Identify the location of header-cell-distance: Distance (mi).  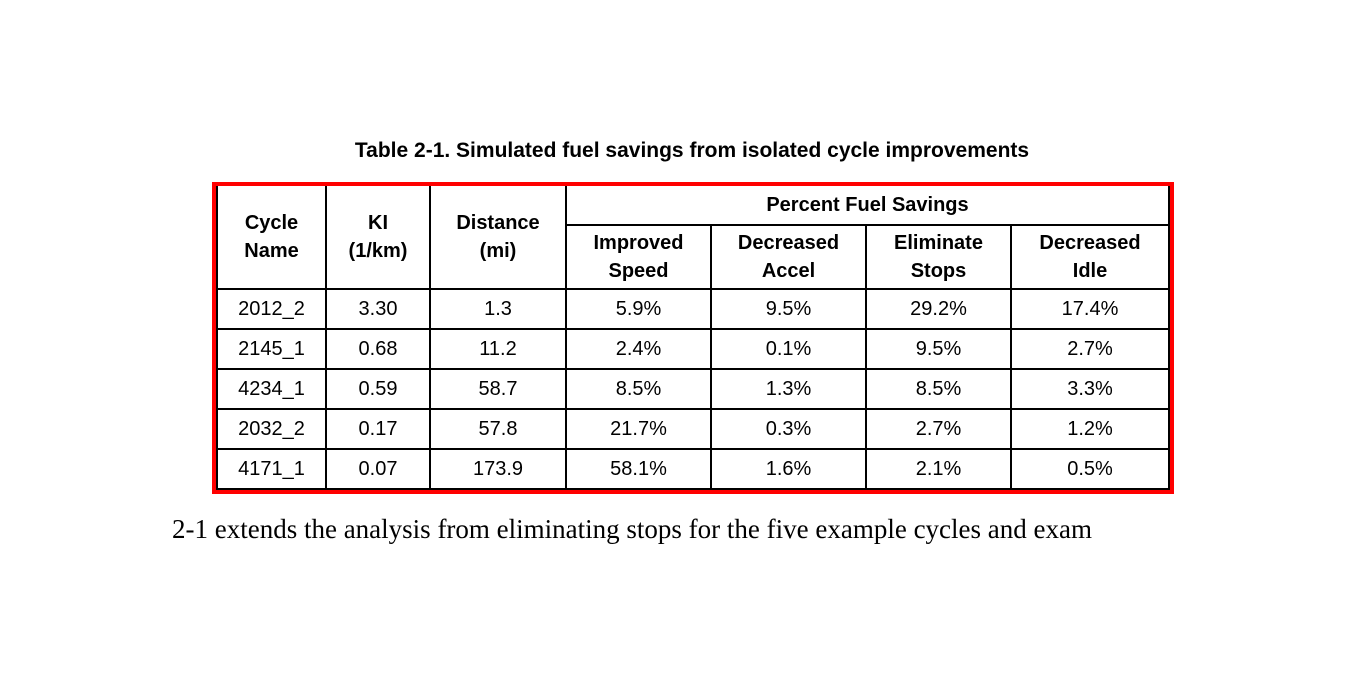
(498, 238).